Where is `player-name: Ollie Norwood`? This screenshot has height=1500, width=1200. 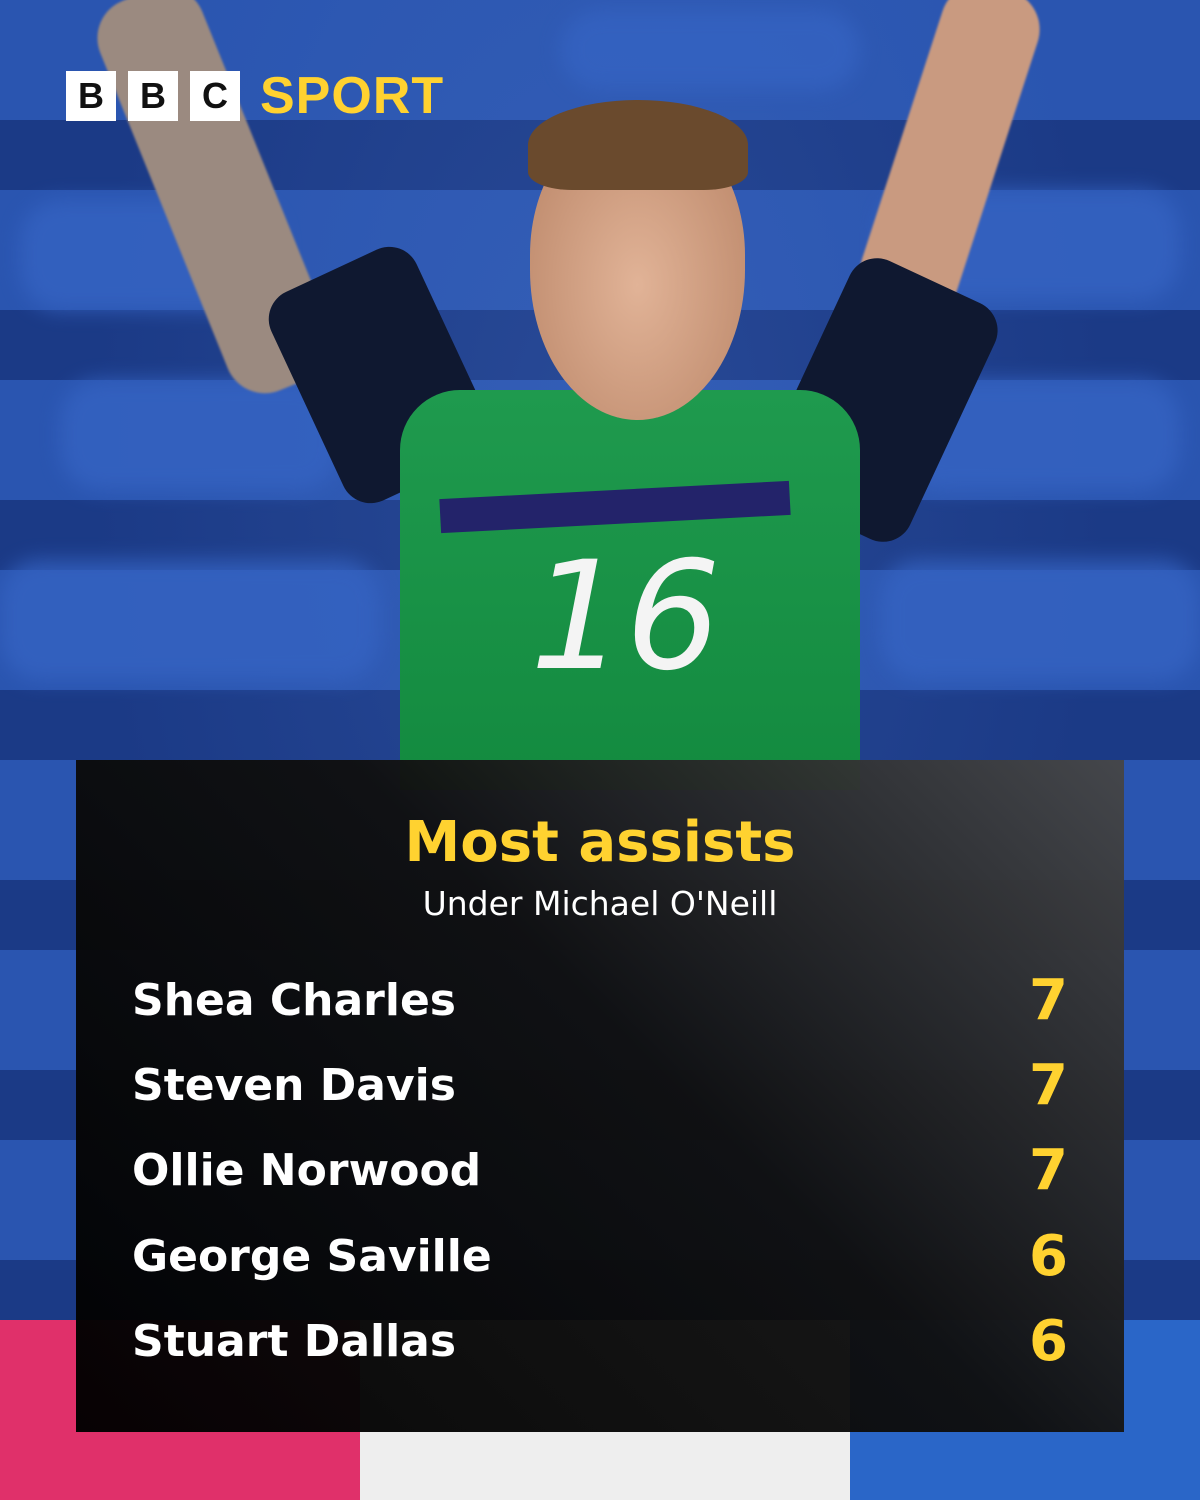
player-name: Ollie Norwood is located at coordinates (307, 1170).